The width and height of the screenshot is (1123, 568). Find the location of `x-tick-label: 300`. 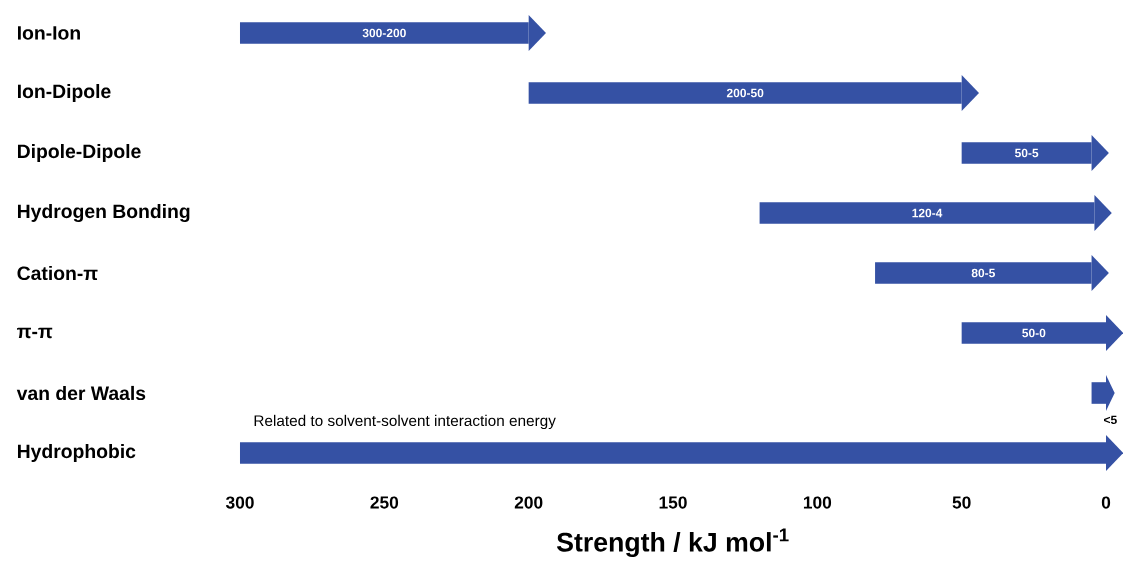

x-tick-label: 300 is located at coordinates (239, 502).